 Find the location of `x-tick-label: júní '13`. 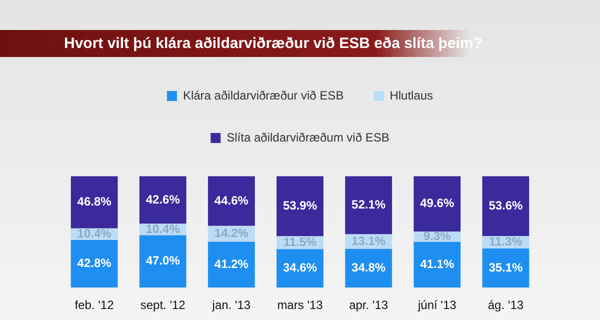

x-tick-label: júní '13 is located at coordinates (436, 305).